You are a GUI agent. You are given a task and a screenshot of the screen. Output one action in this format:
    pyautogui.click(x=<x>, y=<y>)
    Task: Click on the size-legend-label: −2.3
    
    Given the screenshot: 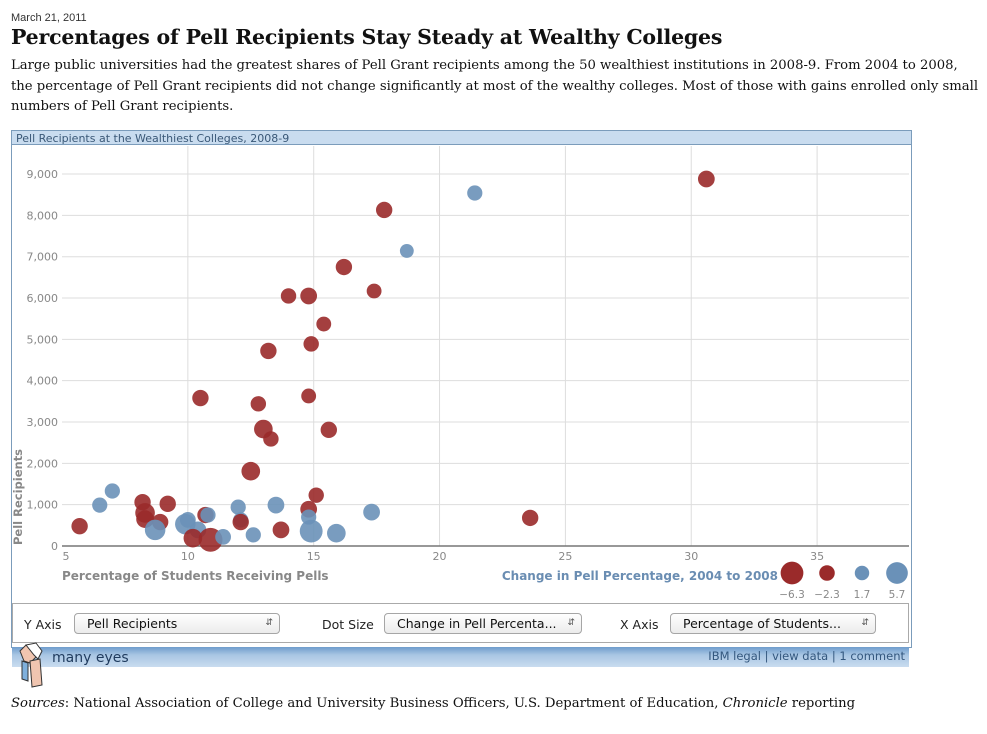 What is the action you would take?
    pyautogui.click(x=827, y=595)
    